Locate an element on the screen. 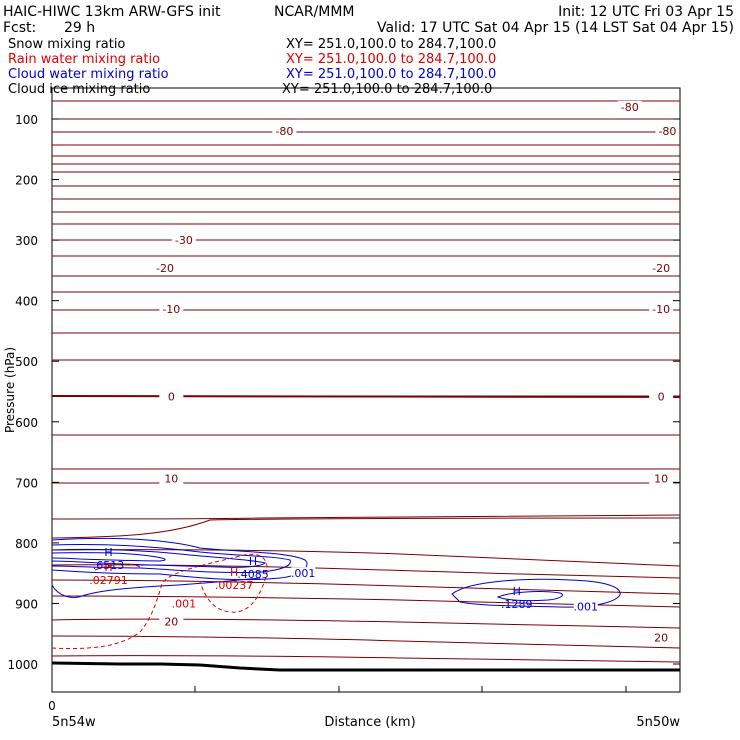  terrain-line is located at coordinates (365, 666).